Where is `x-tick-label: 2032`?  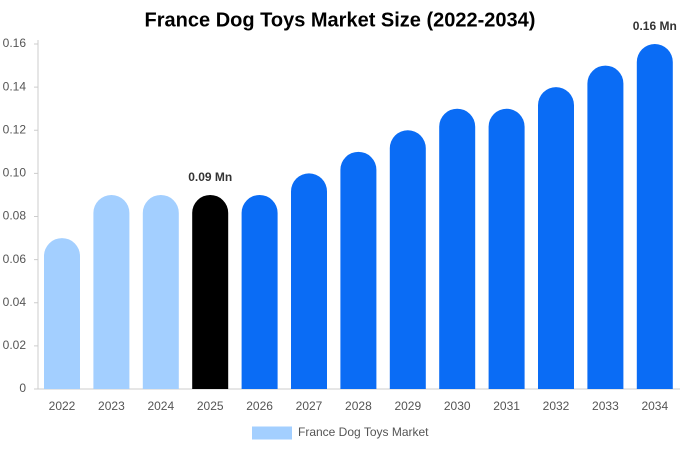 x-tick-label: 2032 is located at coordinates (556, 406).